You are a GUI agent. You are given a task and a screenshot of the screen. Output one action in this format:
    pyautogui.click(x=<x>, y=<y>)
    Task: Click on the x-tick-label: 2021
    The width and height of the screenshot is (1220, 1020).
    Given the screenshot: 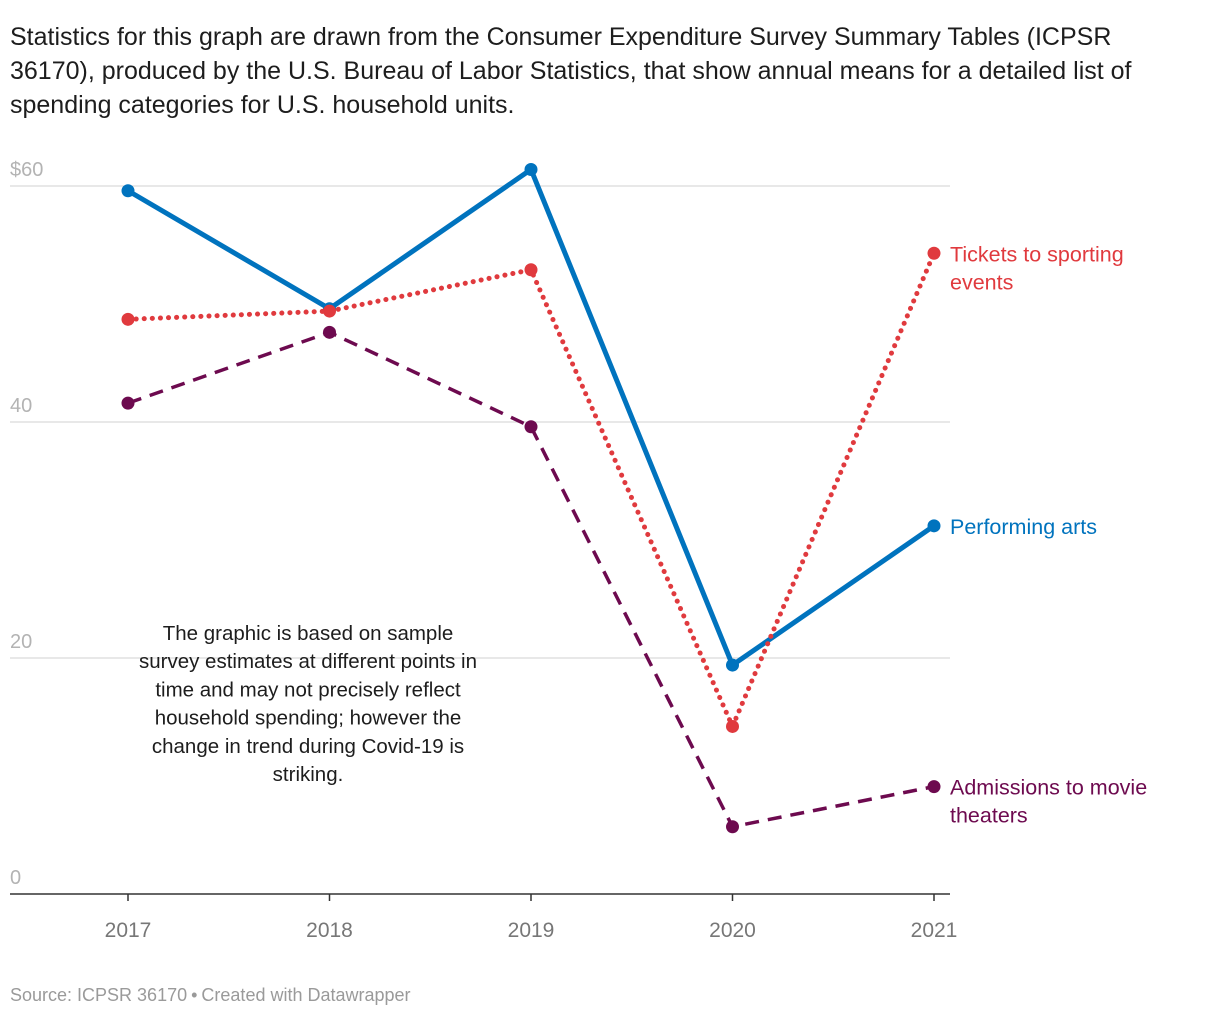 What is the action you would take?
    pyautogui.click(x=934, y=930)
    